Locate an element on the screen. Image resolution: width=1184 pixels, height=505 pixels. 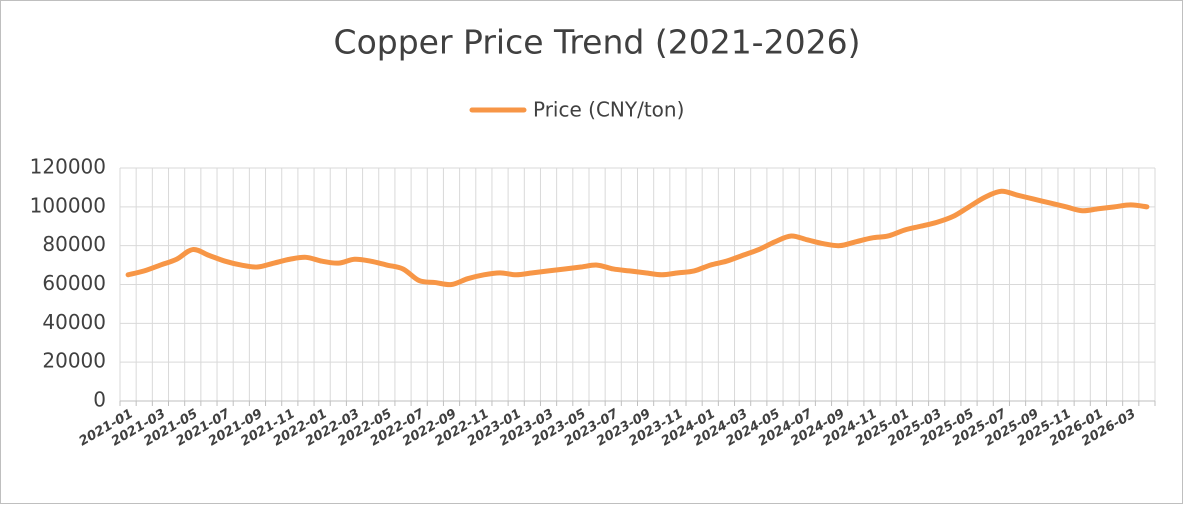
y-tick-label: 20000 is located at coordinates (74, 361).